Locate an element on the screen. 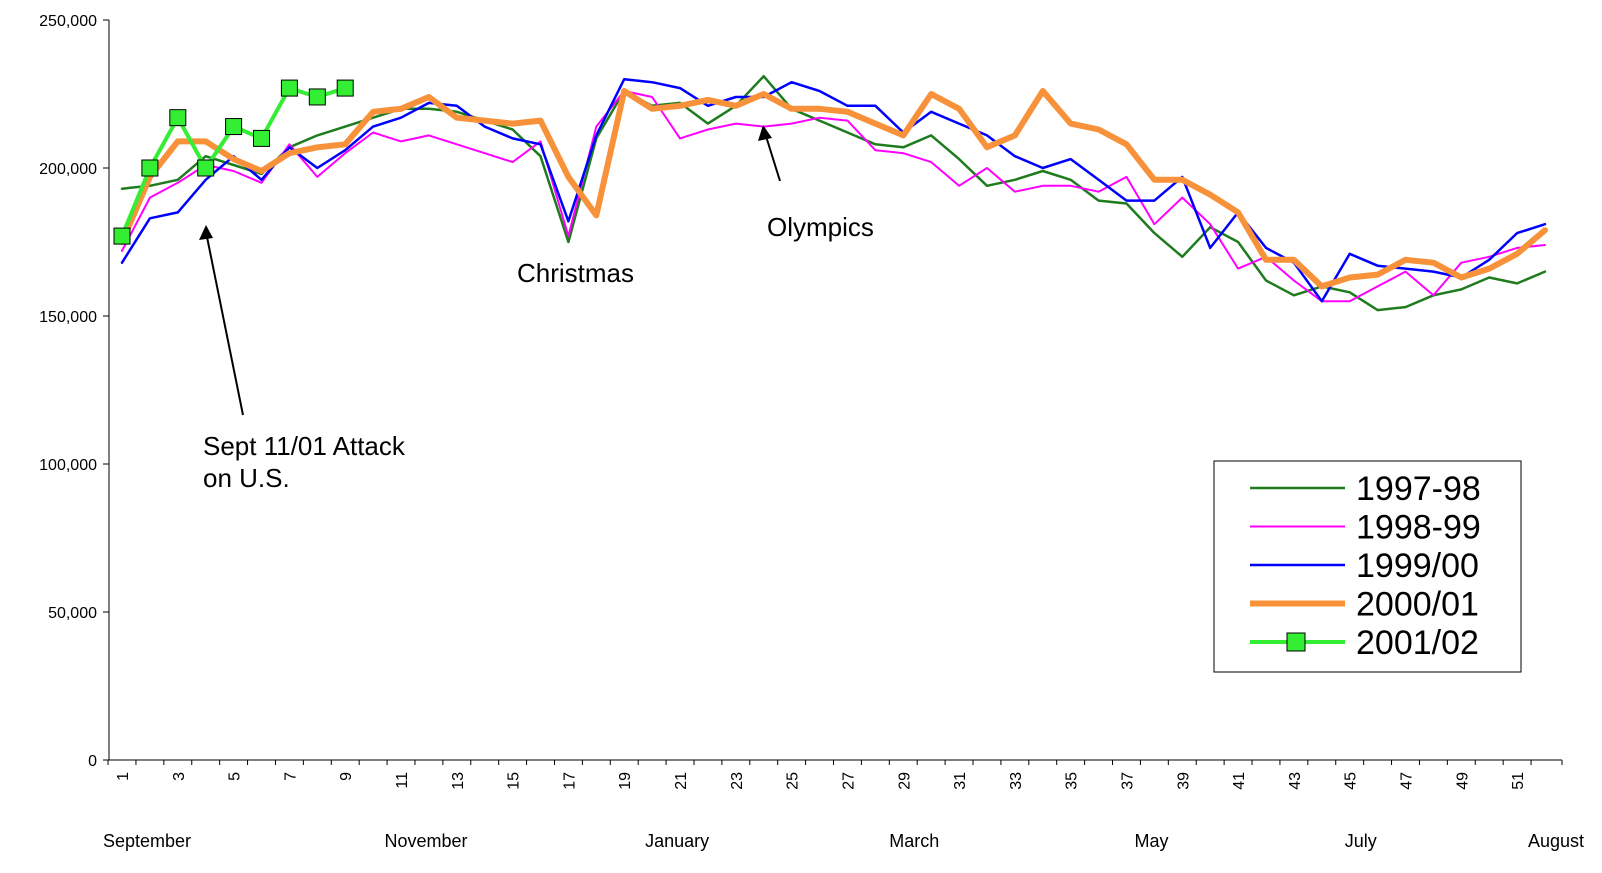  x-tick-label: 5 is located at coordinates (235, 776).